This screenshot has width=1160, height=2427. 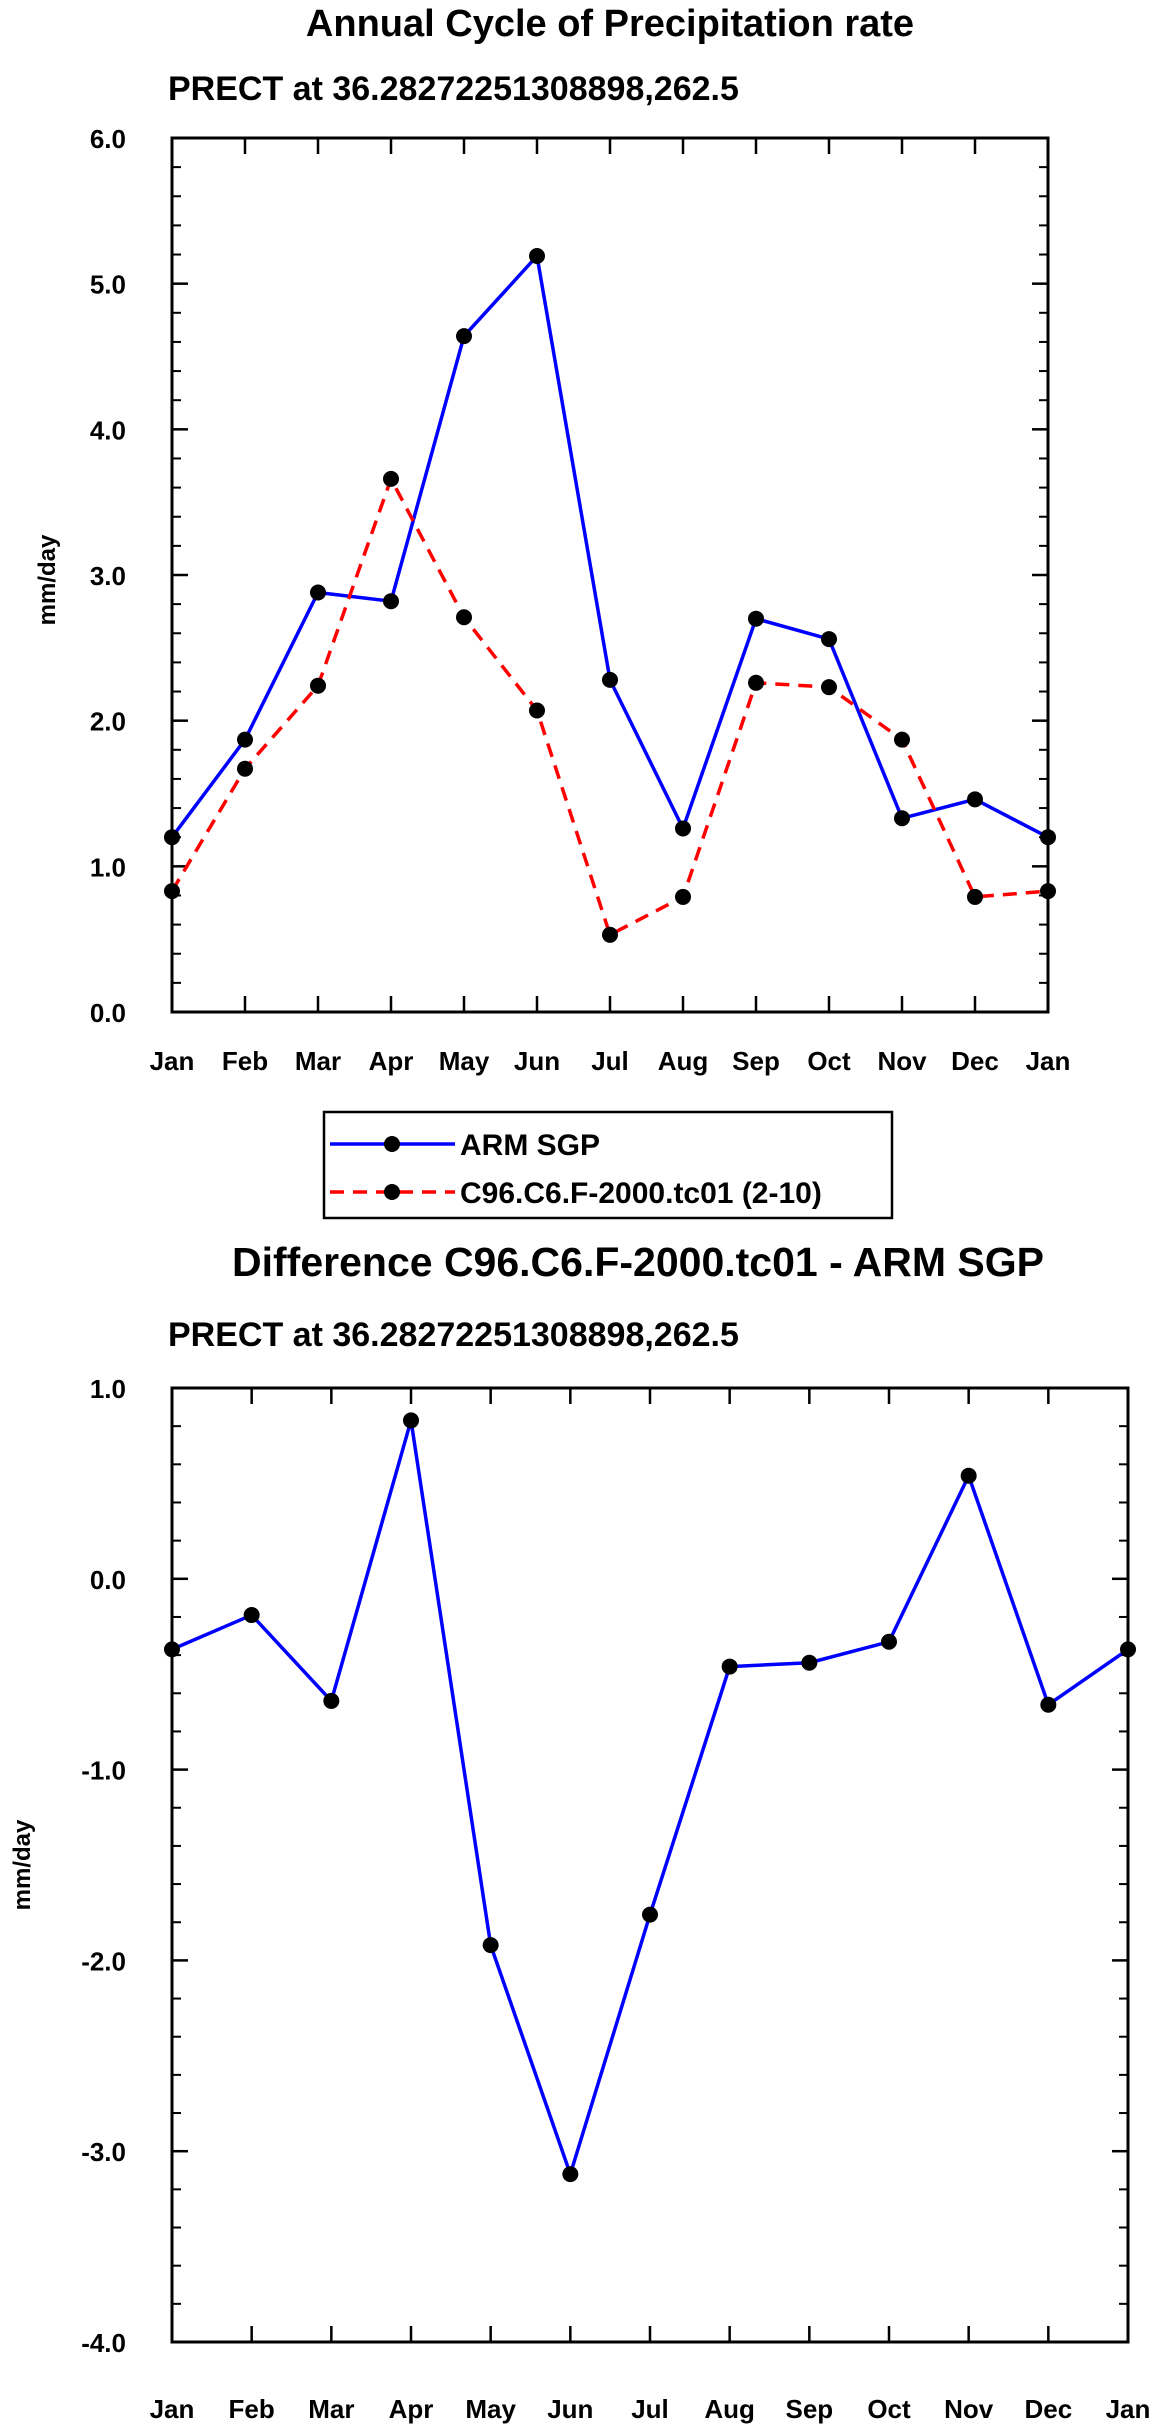 I want to click on legend-label-arm-sgp: ARM SGP, so click(x=530, y=1145).